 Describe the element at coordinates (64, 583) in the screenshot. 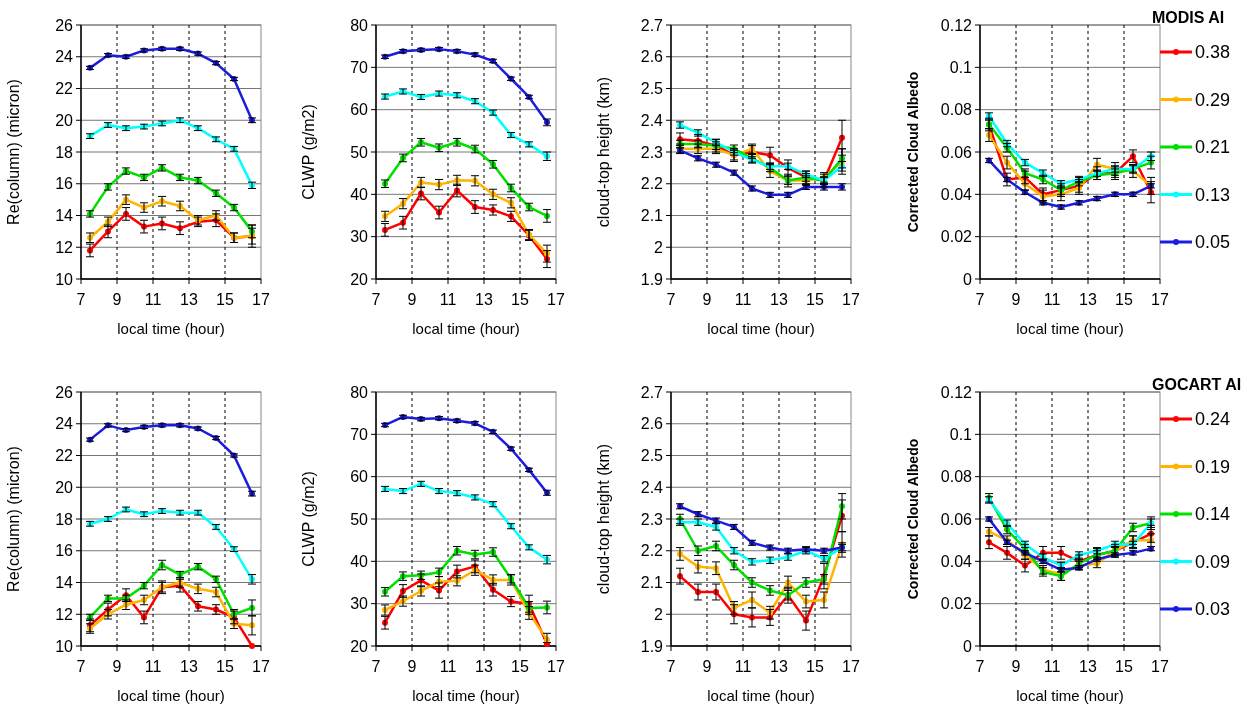

I see `y-tick-label: 14` at that location.